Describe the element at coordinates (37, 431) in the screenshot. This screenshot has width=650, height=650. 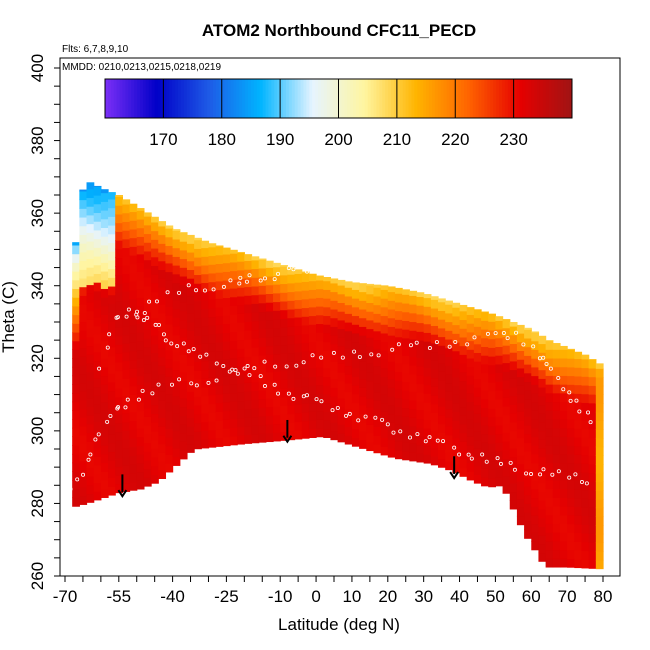
I see `y-tick-label: 300` at that location.